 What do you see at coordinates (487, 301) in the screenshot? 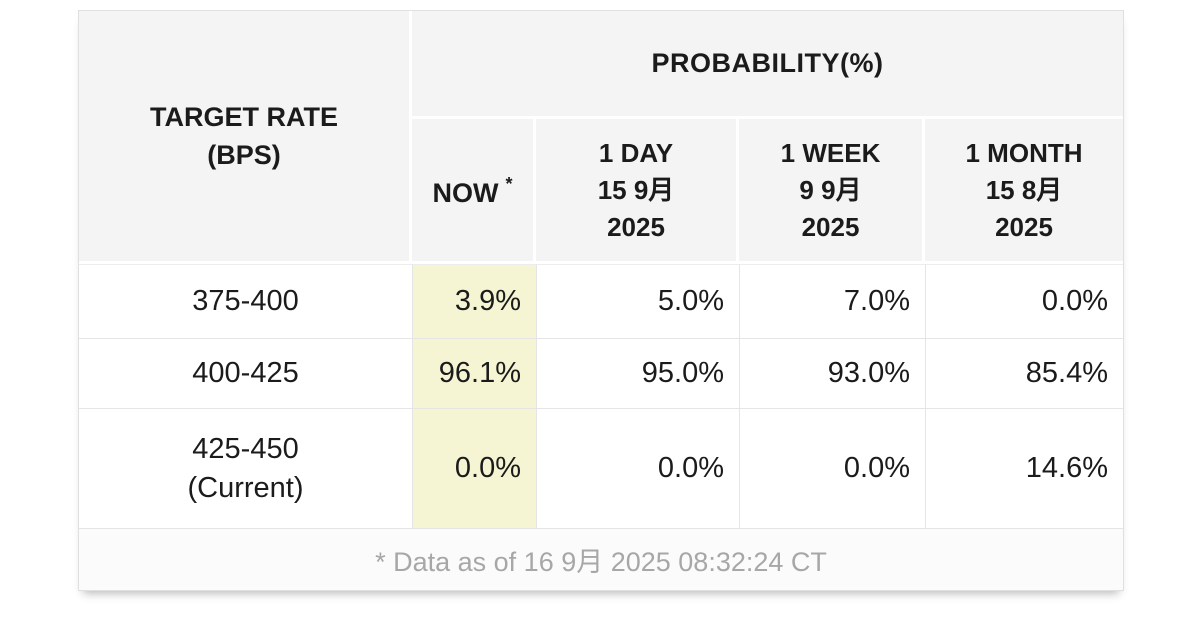
I see `probability-value: 3.9%` at bounding box center [487, 301].